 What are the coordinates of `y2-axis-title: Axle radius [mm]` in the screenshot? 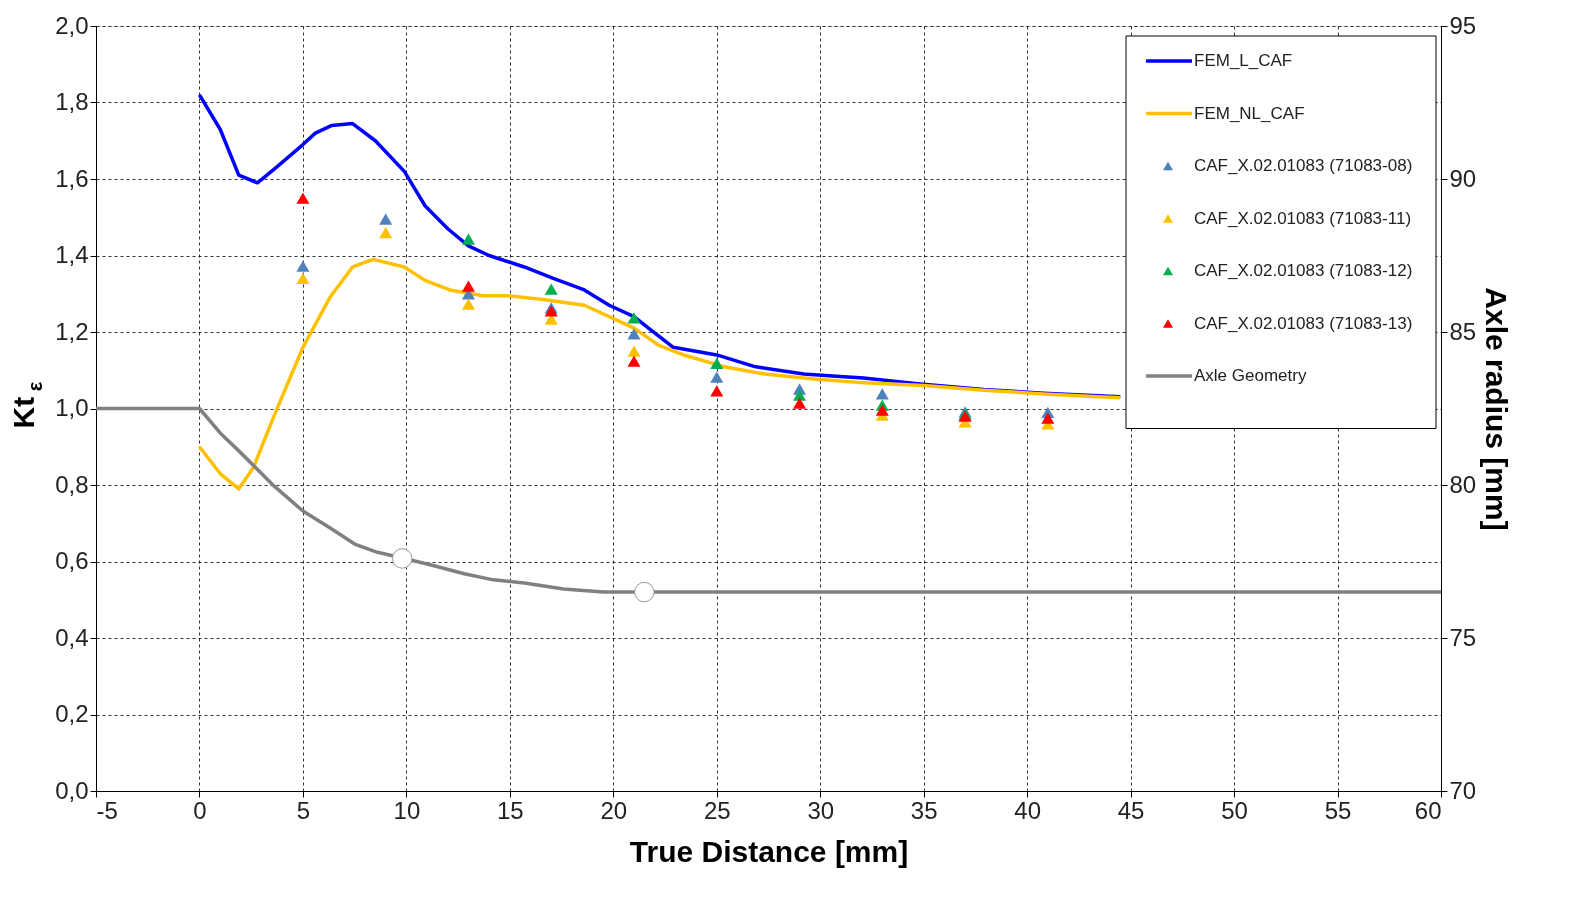 It's located at (1497, 409).